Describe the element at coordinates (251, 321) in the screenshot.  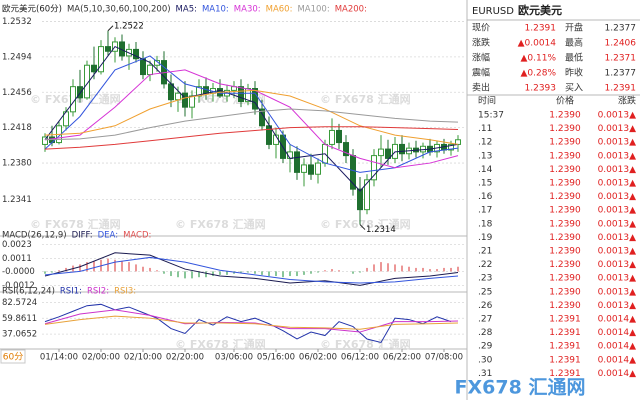
I see `rsi-line` at that location.